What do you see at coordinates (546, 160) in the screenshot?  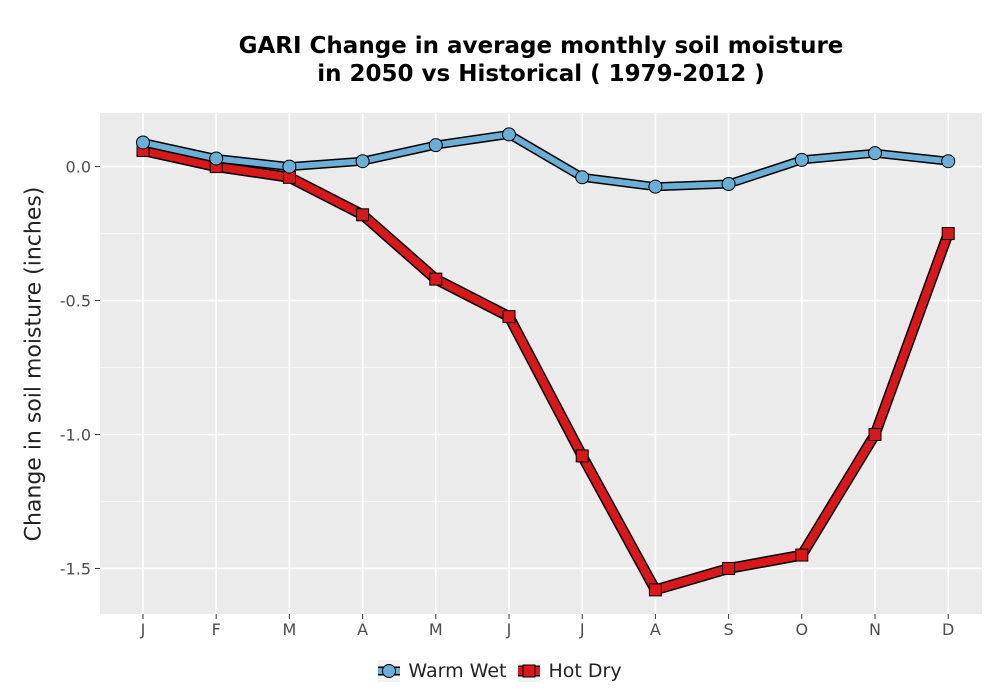 I see `series-line-warm-wet` at bounding box center [546, 160].